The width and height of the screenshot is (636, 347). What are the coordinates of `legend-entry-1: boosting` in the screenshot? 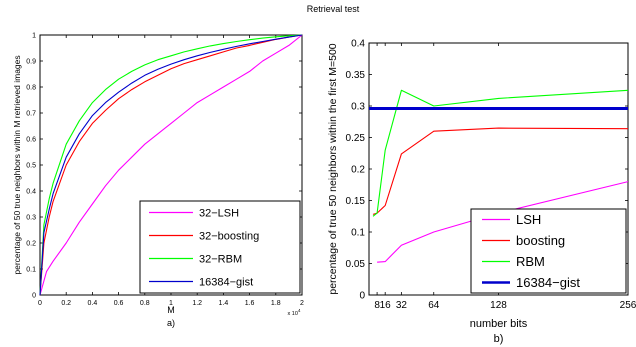 It's located at (540, 240).